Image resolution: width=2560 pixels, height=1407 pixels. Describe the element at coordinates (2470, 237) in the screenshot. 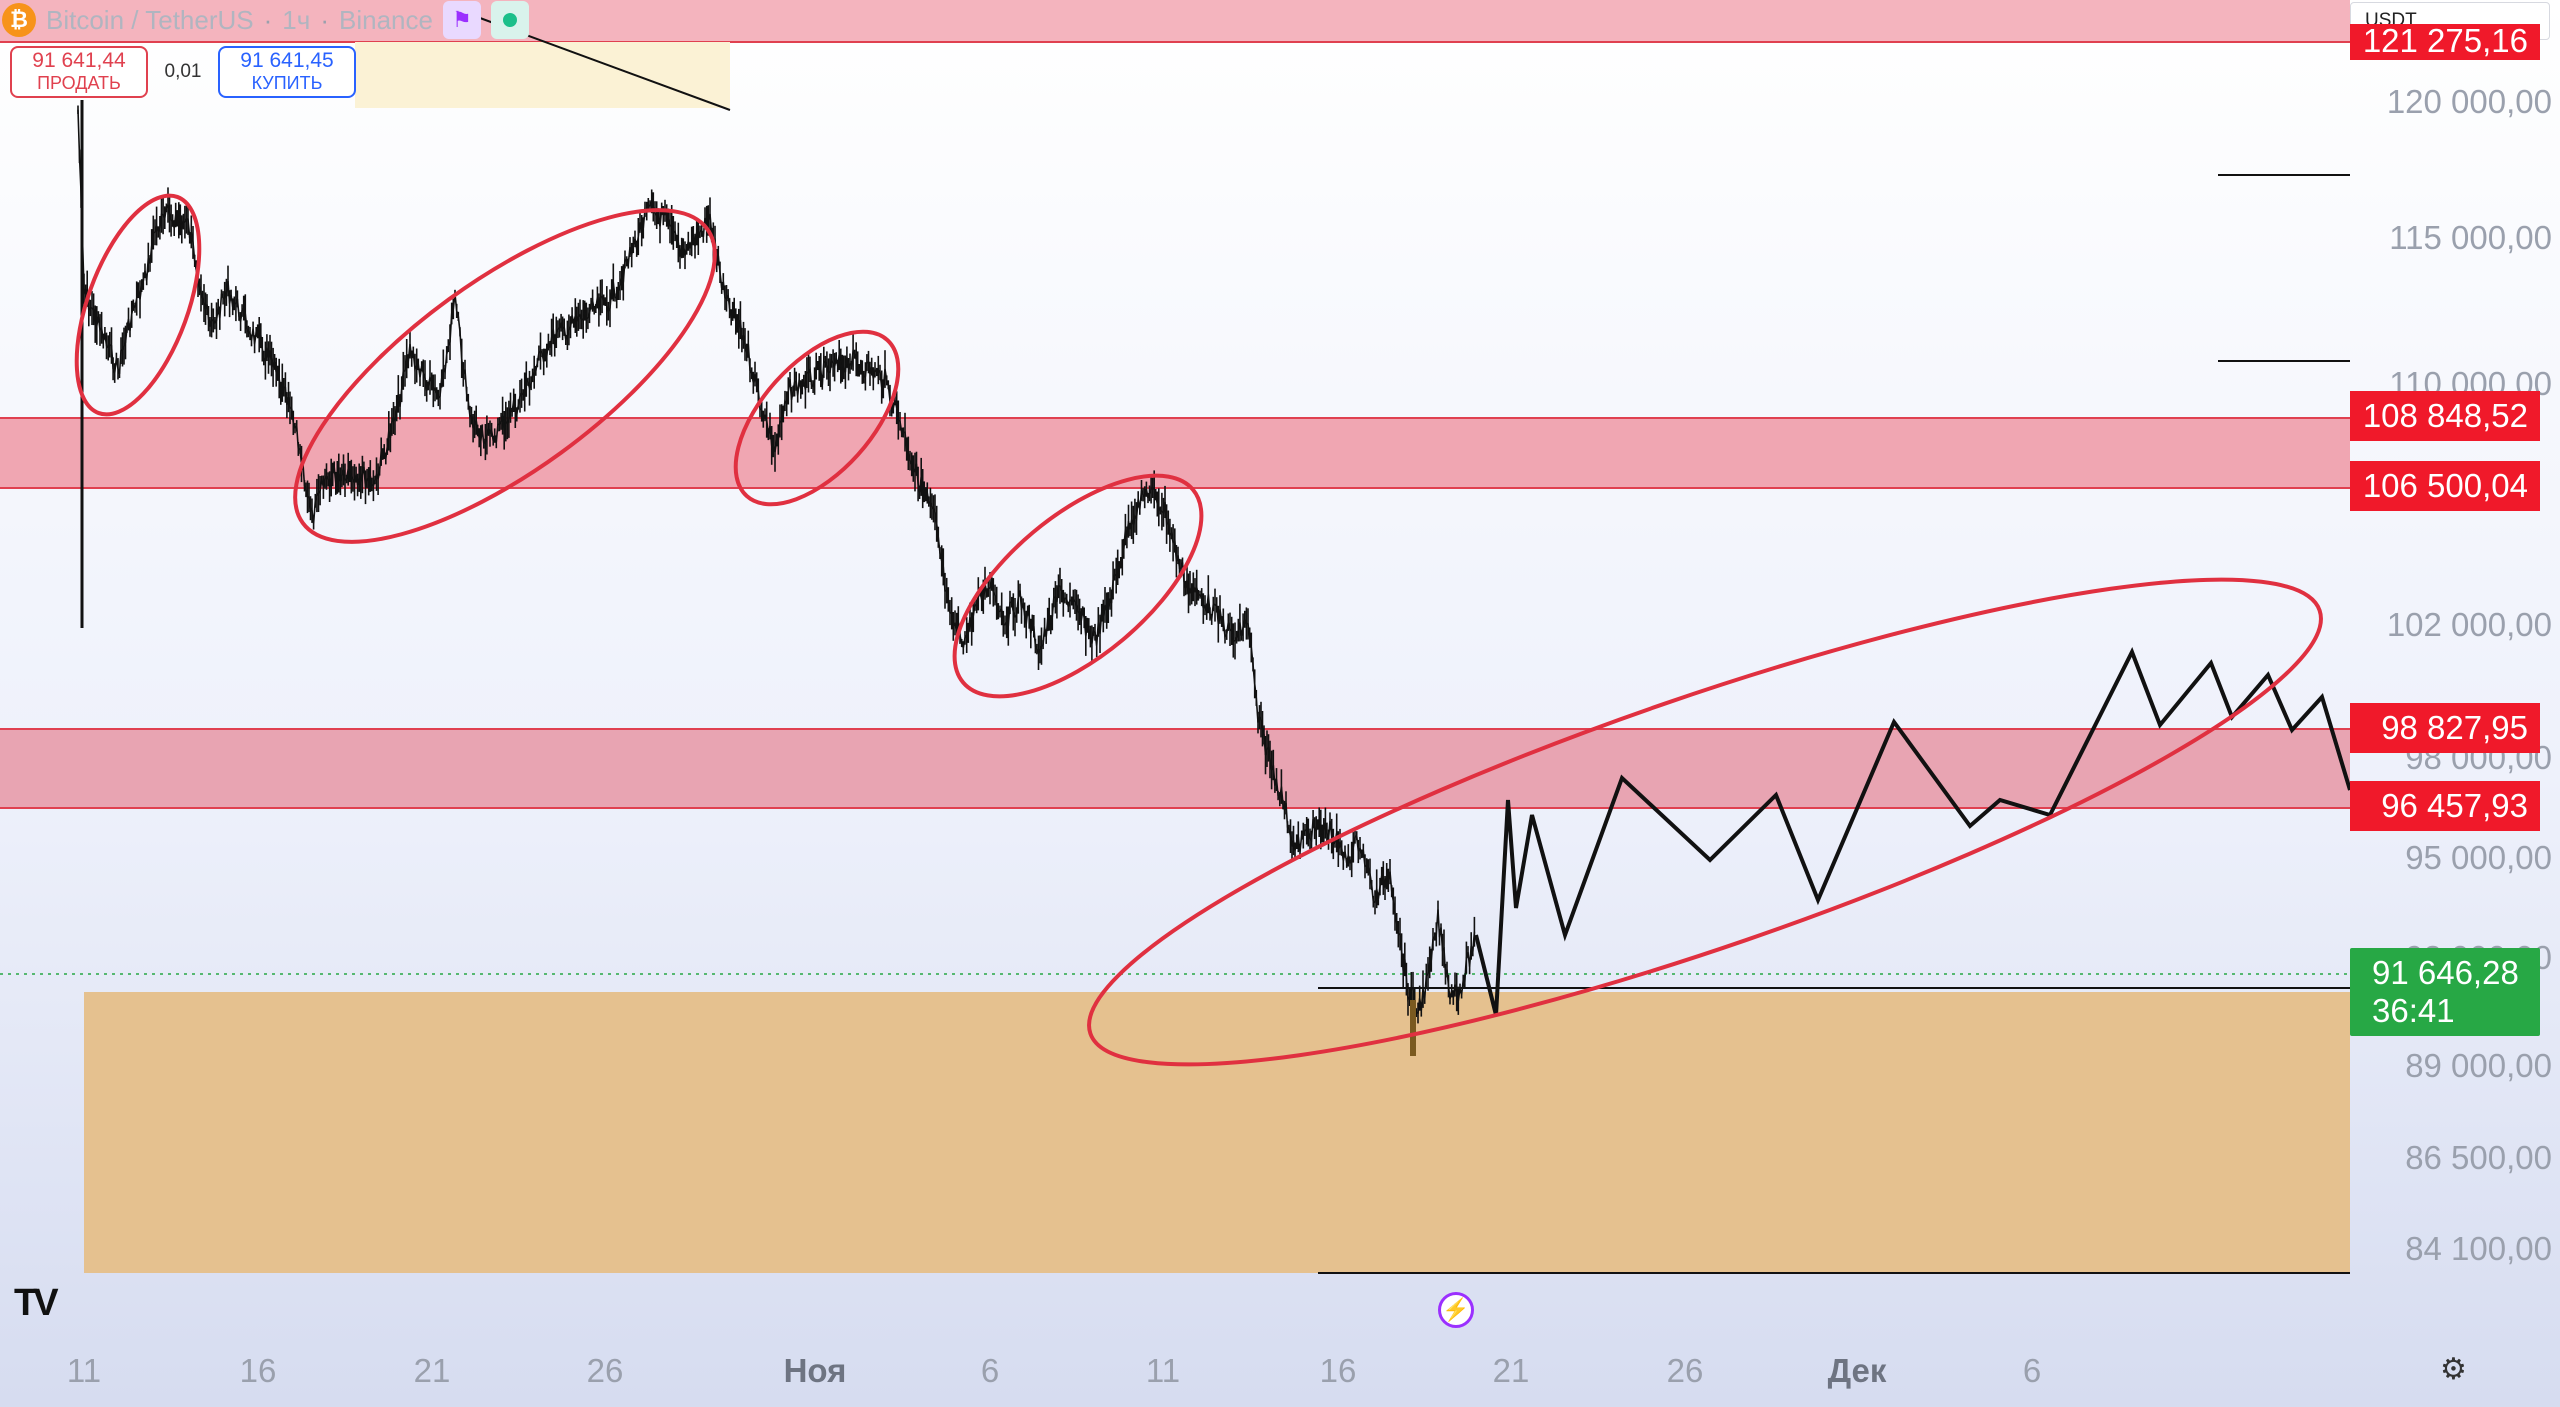

I see `price-label: 115 000,00` at that location.